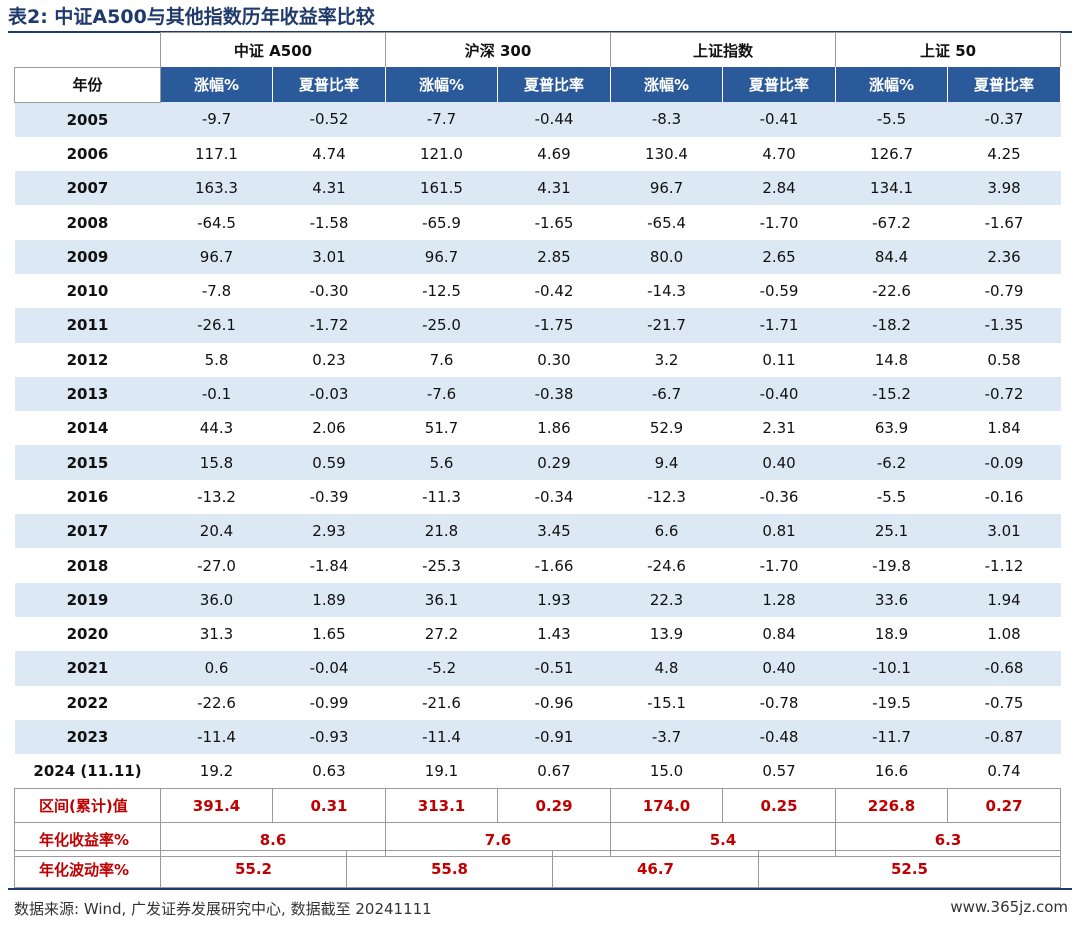  What do you see at coordinates (87, 428) in the screenshot?
I see `year-cell: 2014` at bounding box center [87, 428].